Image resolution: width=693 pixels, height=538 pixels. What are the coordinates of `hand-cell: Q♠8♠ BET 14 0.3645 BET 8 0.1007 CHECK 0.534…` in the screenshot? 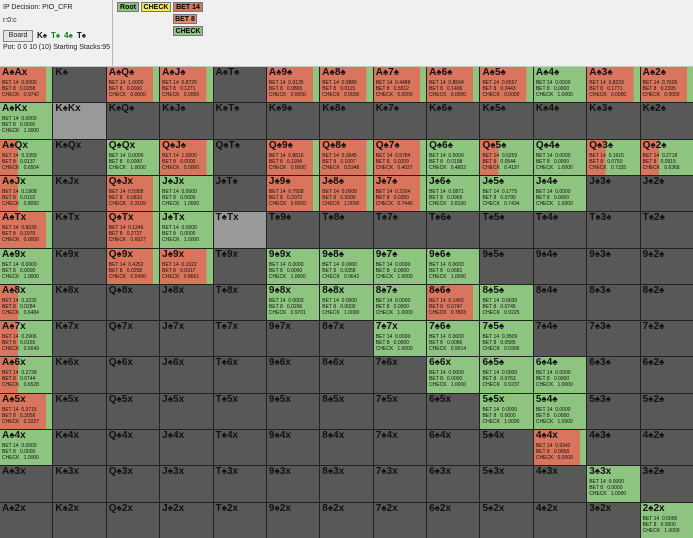 It's located at (346, 157).